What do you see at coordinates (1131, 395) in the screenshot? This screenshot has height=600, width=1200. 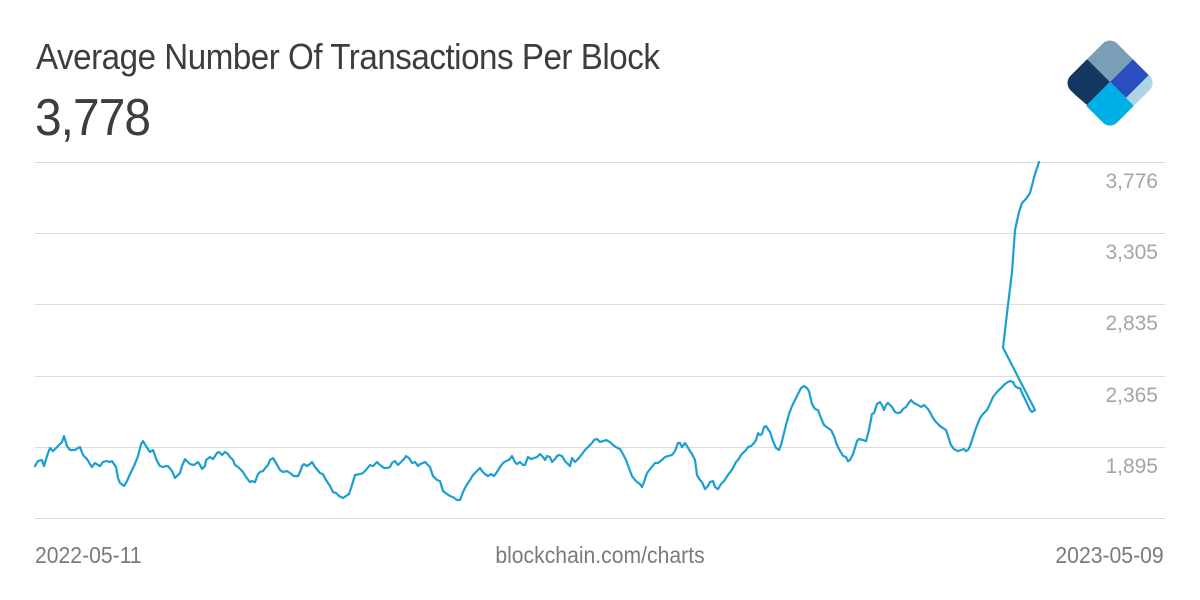 I see `y-axis-tick-label: 2,365` at bounding box center [1131, 395].